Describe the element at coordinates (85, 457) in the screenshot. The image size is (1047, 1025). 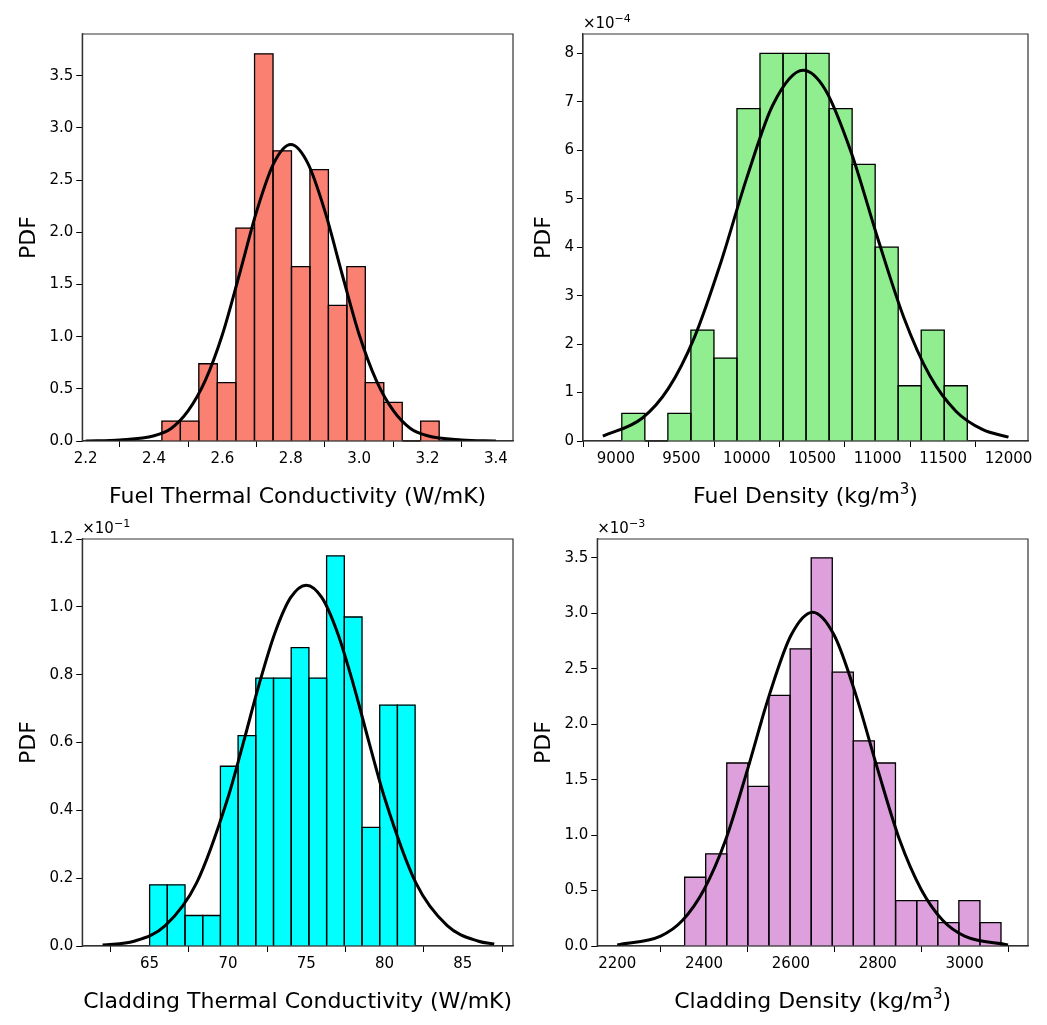
I see `x-tick-label: 2.2` at that location.